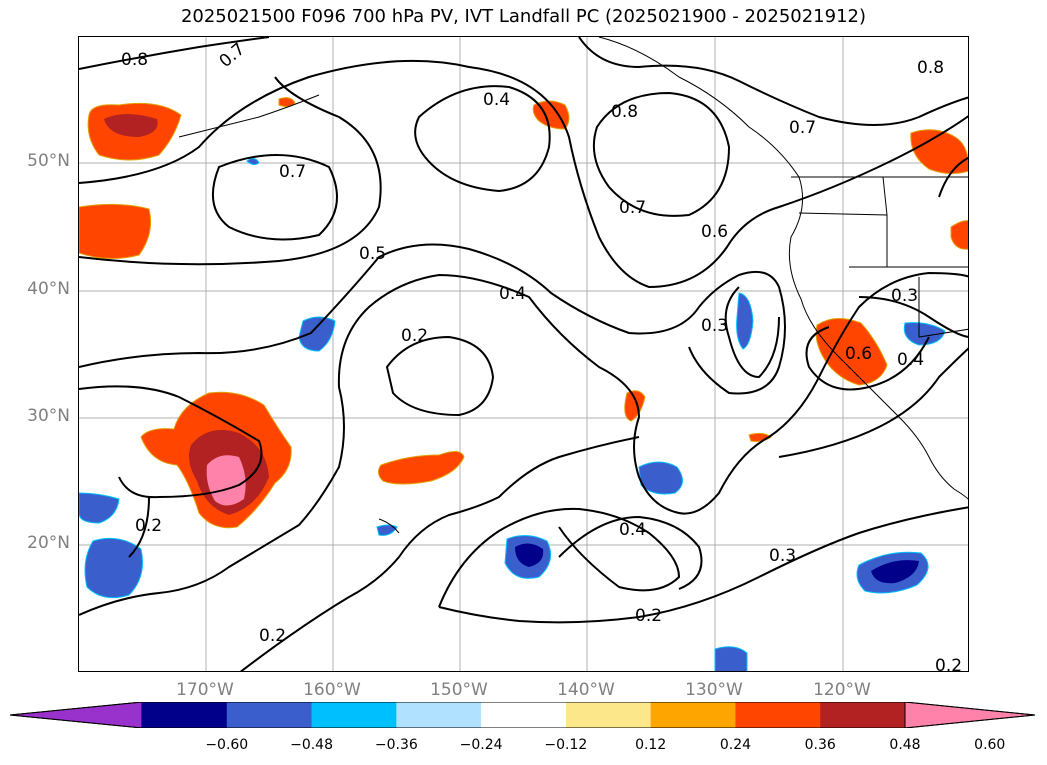 This screenshot has height=765, width=1047. Describe the element at coordinates (566, 745) in the screenshot. I see `colorbar-tick-label: −0.12` at that location.